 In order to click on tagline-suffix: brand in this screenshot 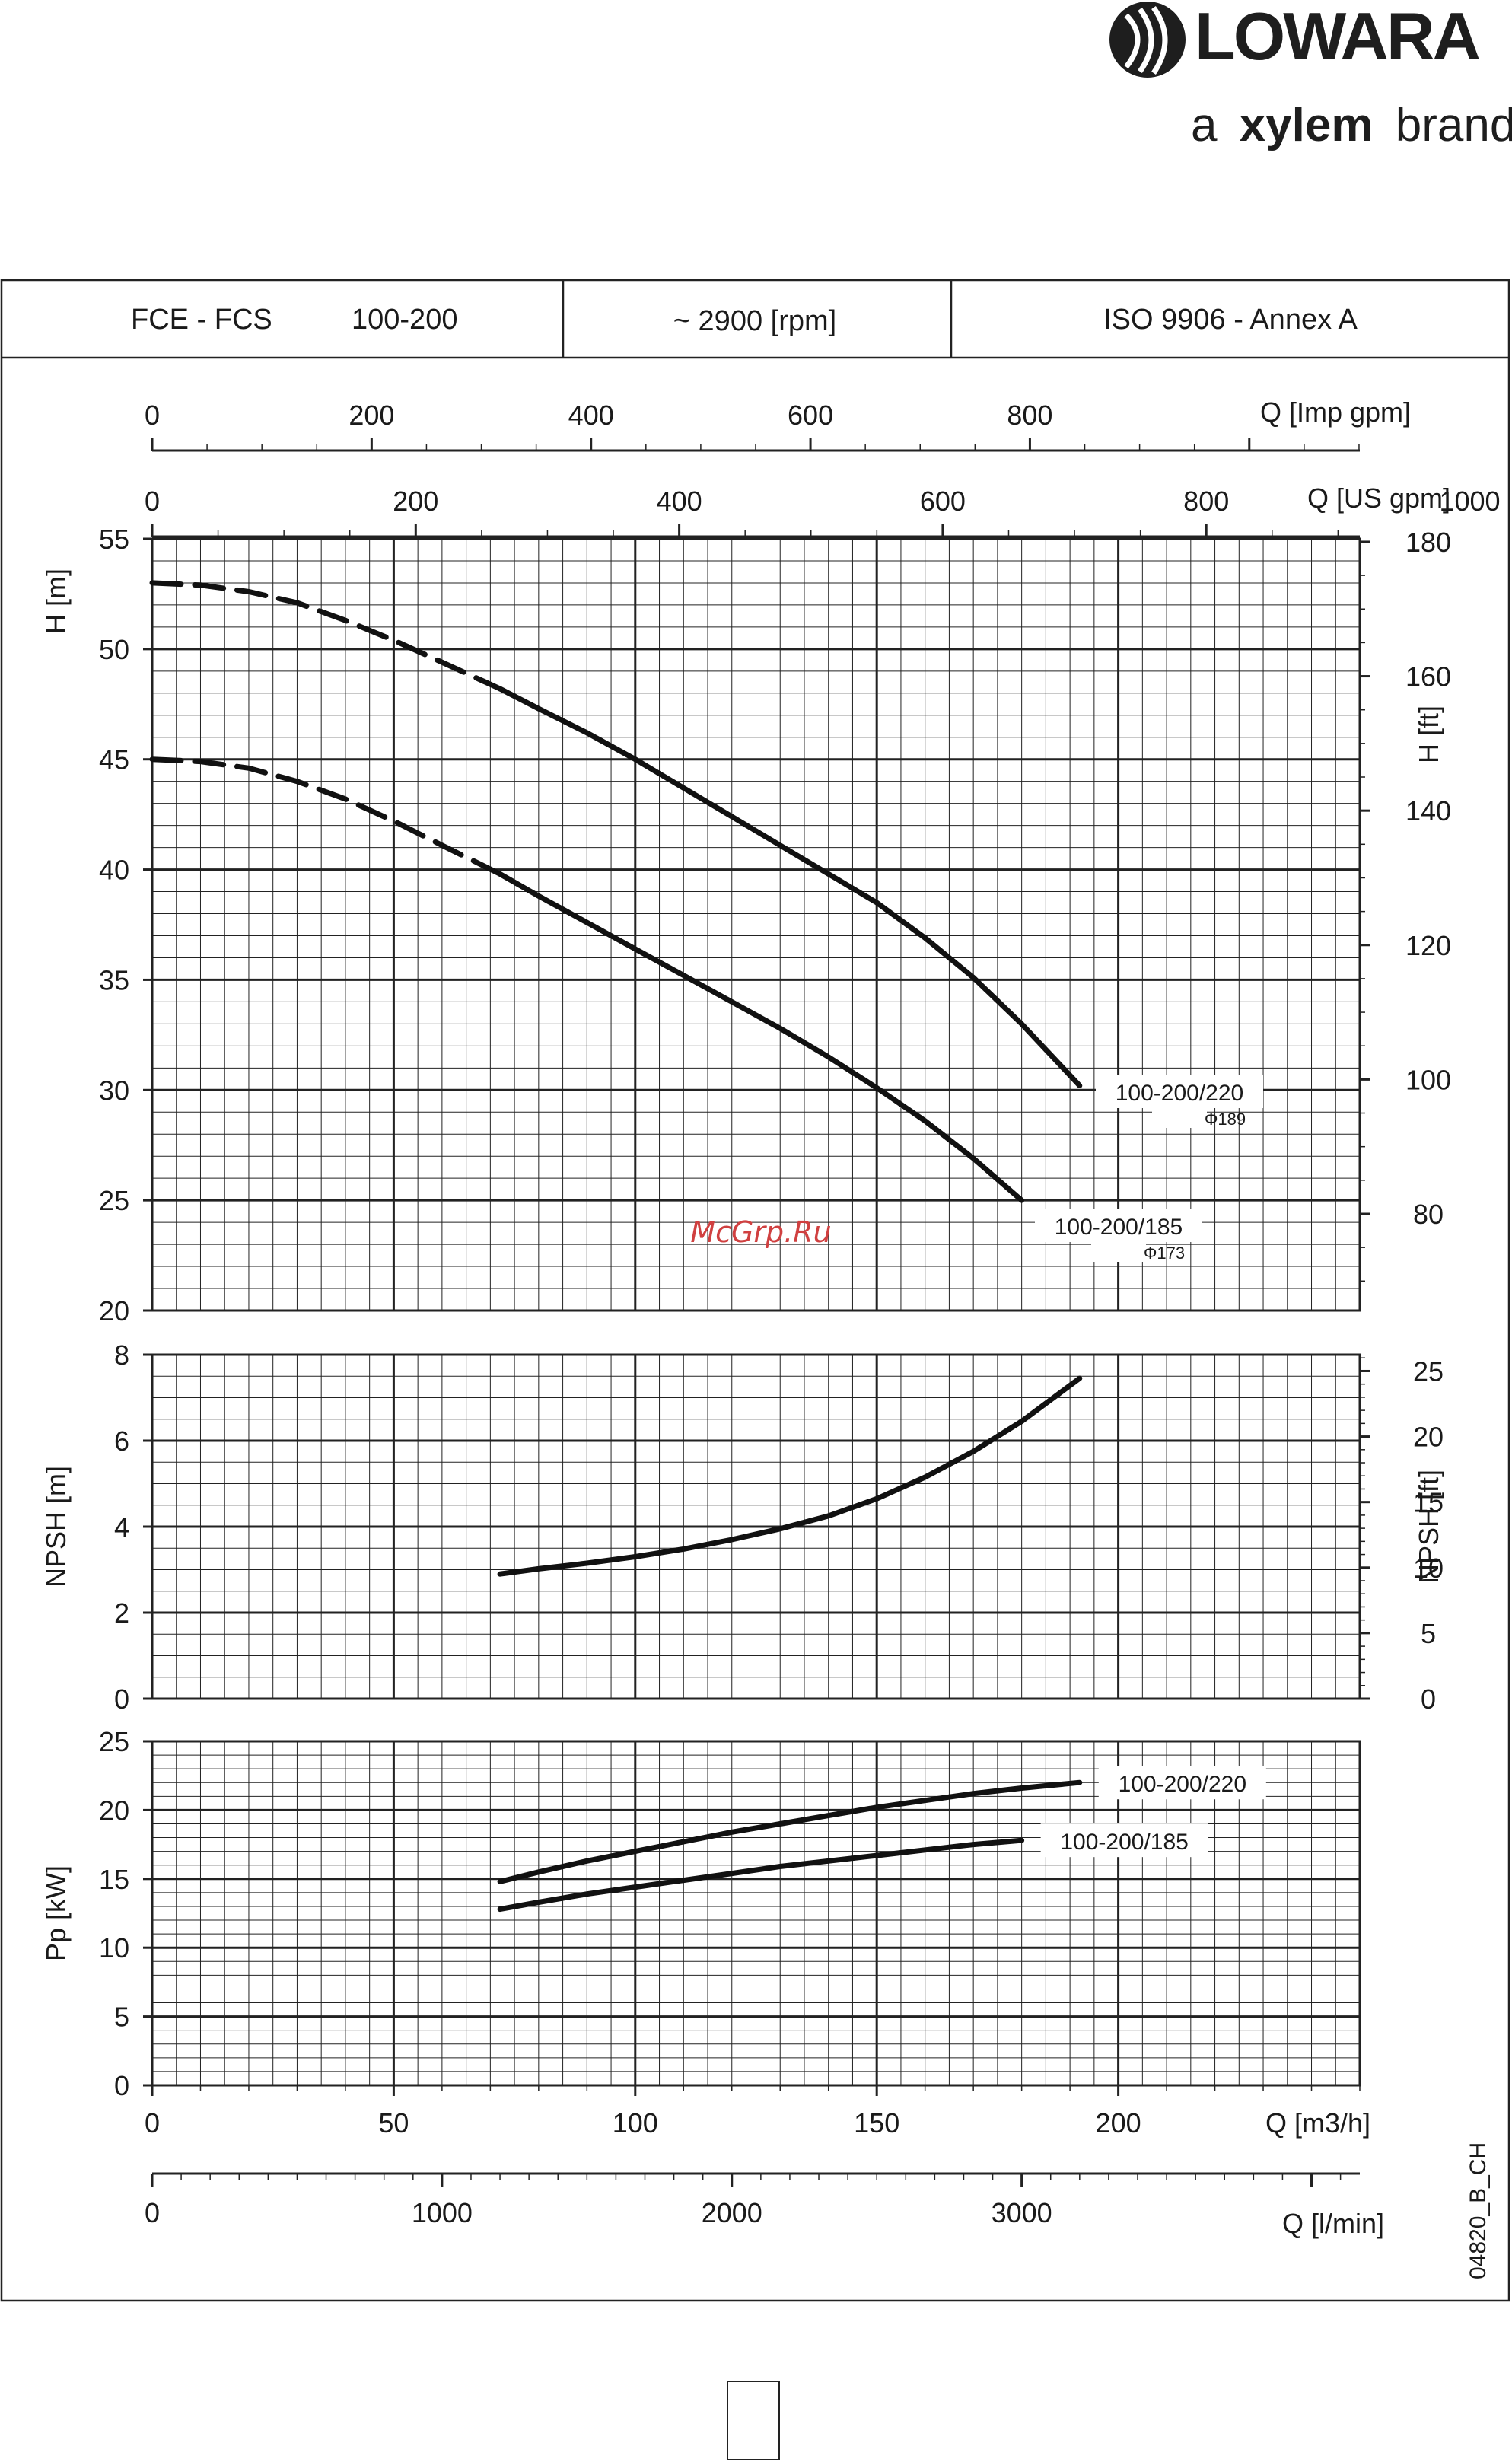, I will do `click(1454, 125)`.